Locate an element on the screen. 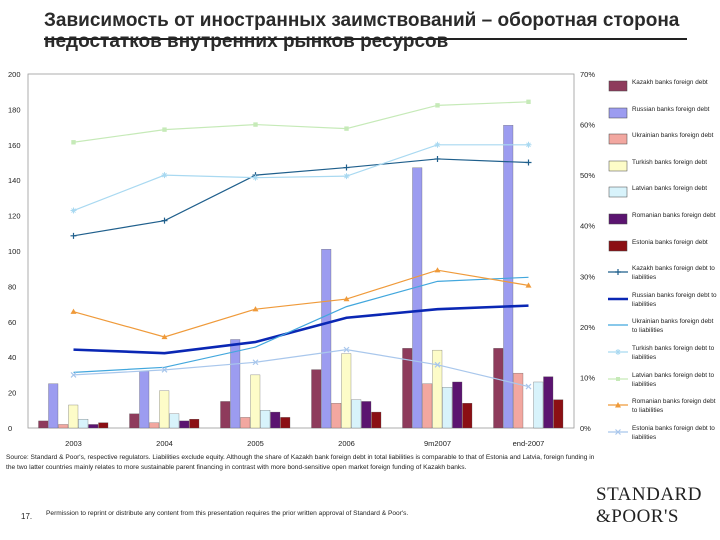 The width and height of the screenshot is (720, 540). y-right-tick-label: 60% is located at coordinates (587, 125).